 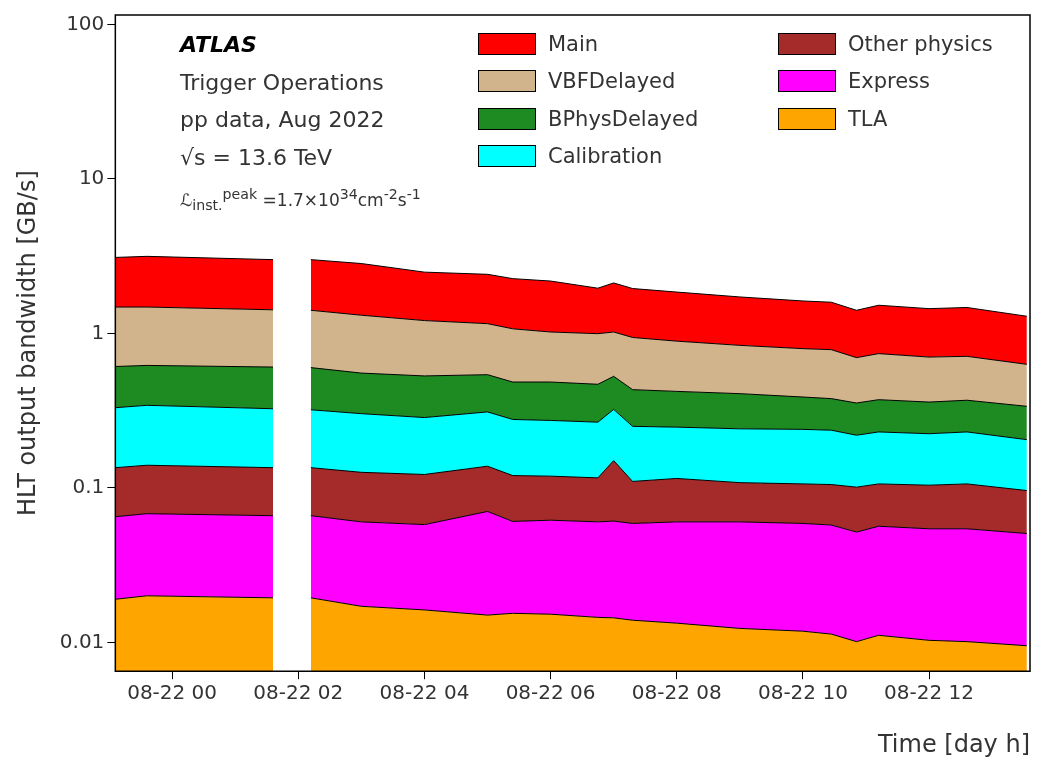 What do you see at coordinates (550, 692) in the screenshot?
I see `x-tick-label: 08-22 06` at bounding box center [550, 692].